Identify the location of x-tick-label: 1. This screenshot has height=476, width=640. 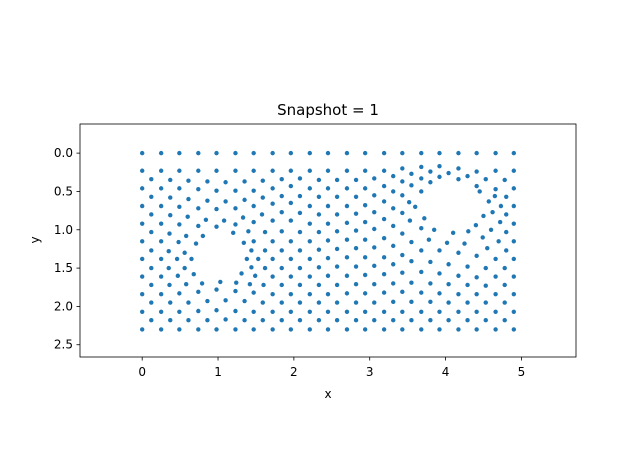
(218, 372).